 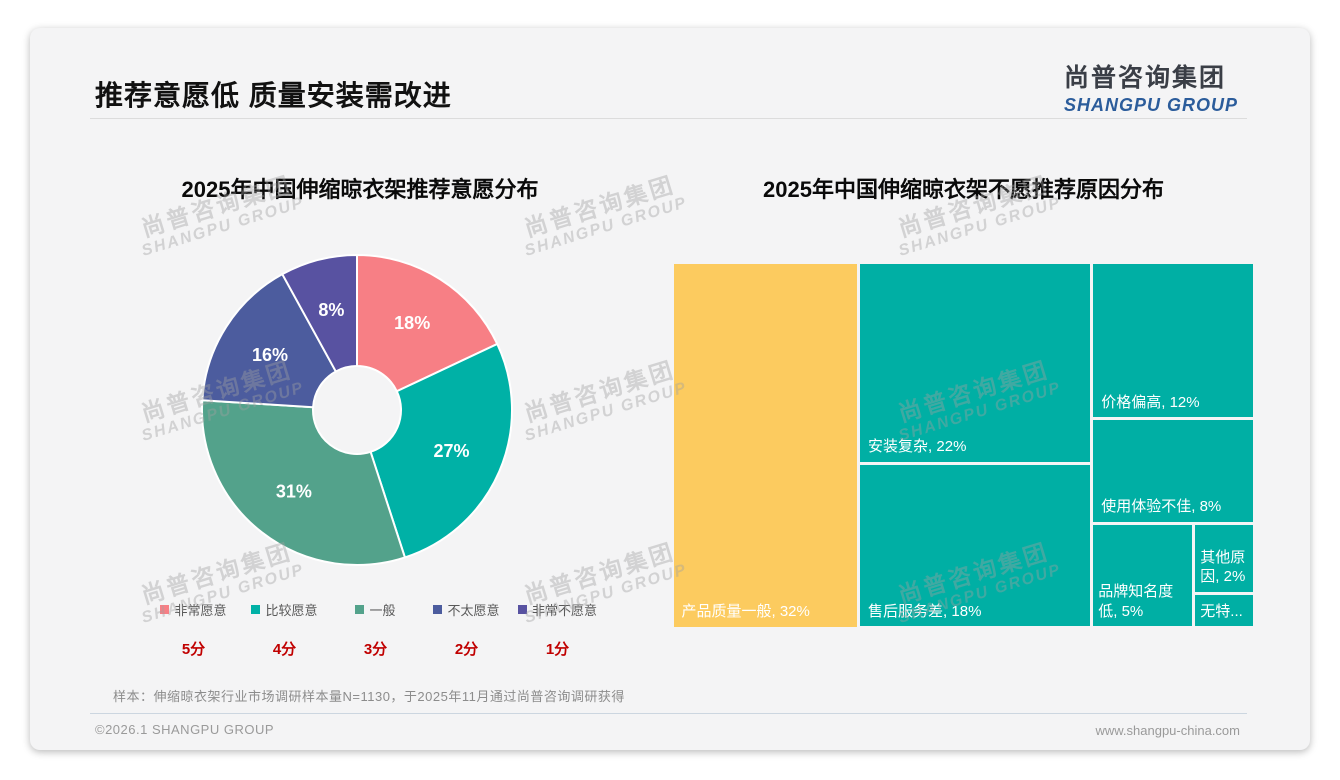 What do you see at coordinates (466, 649) in the screenshot?
I see `score-label-4: 2分` at bounding box center [466, 649].